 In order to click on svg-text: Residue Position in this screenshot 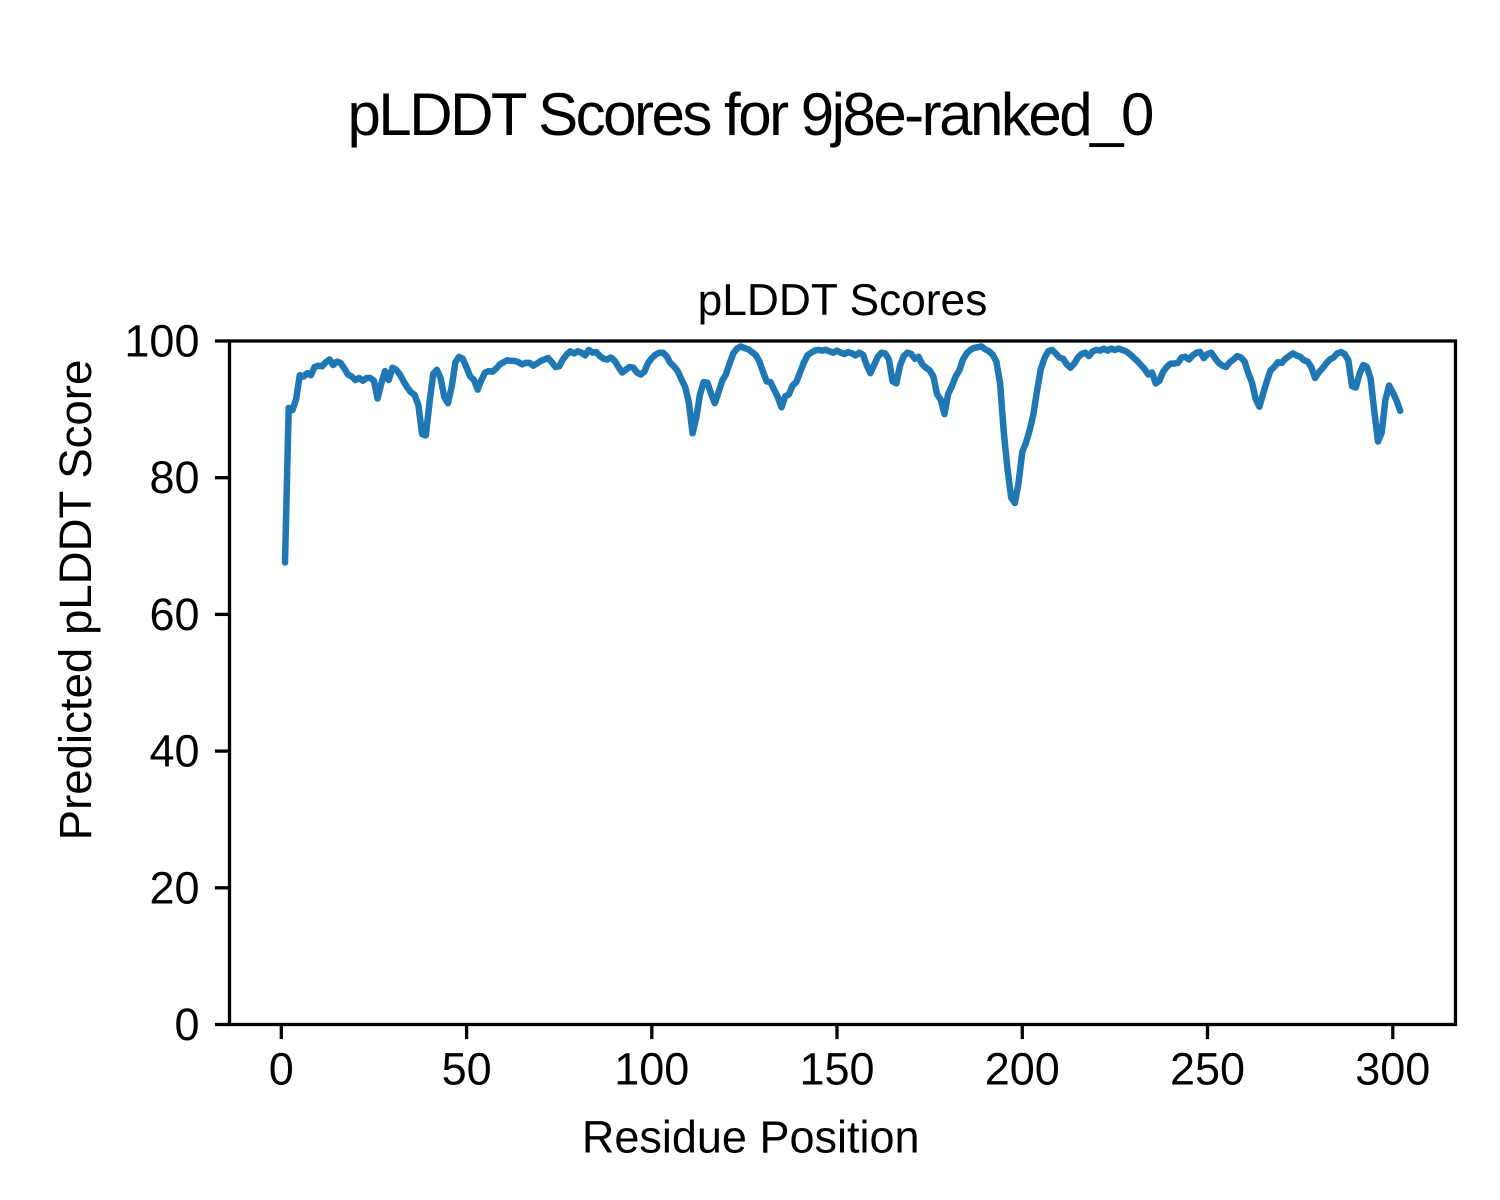, I will do `click(751, 1136)`.